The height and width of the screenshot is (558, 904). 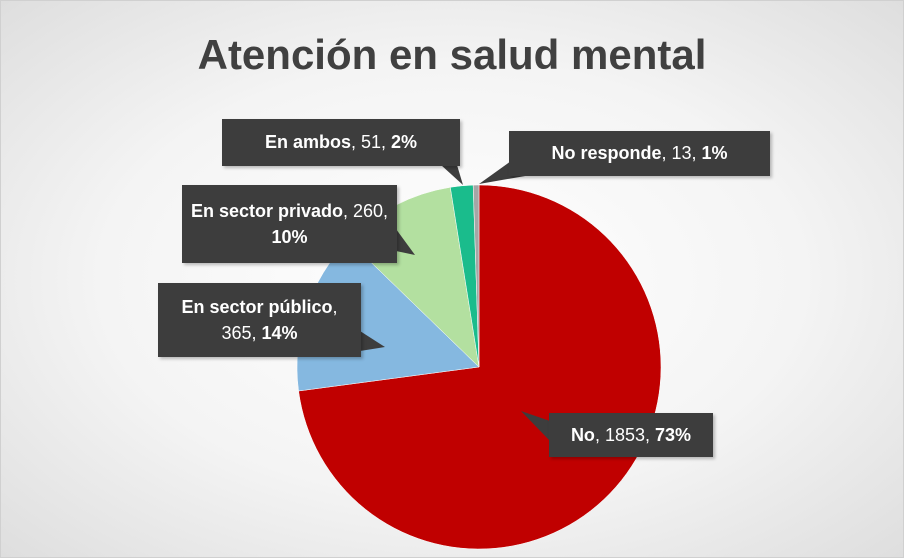 I want to click on data-label-text: En sector privado, 260, 10%, so click(x=289, y=224).